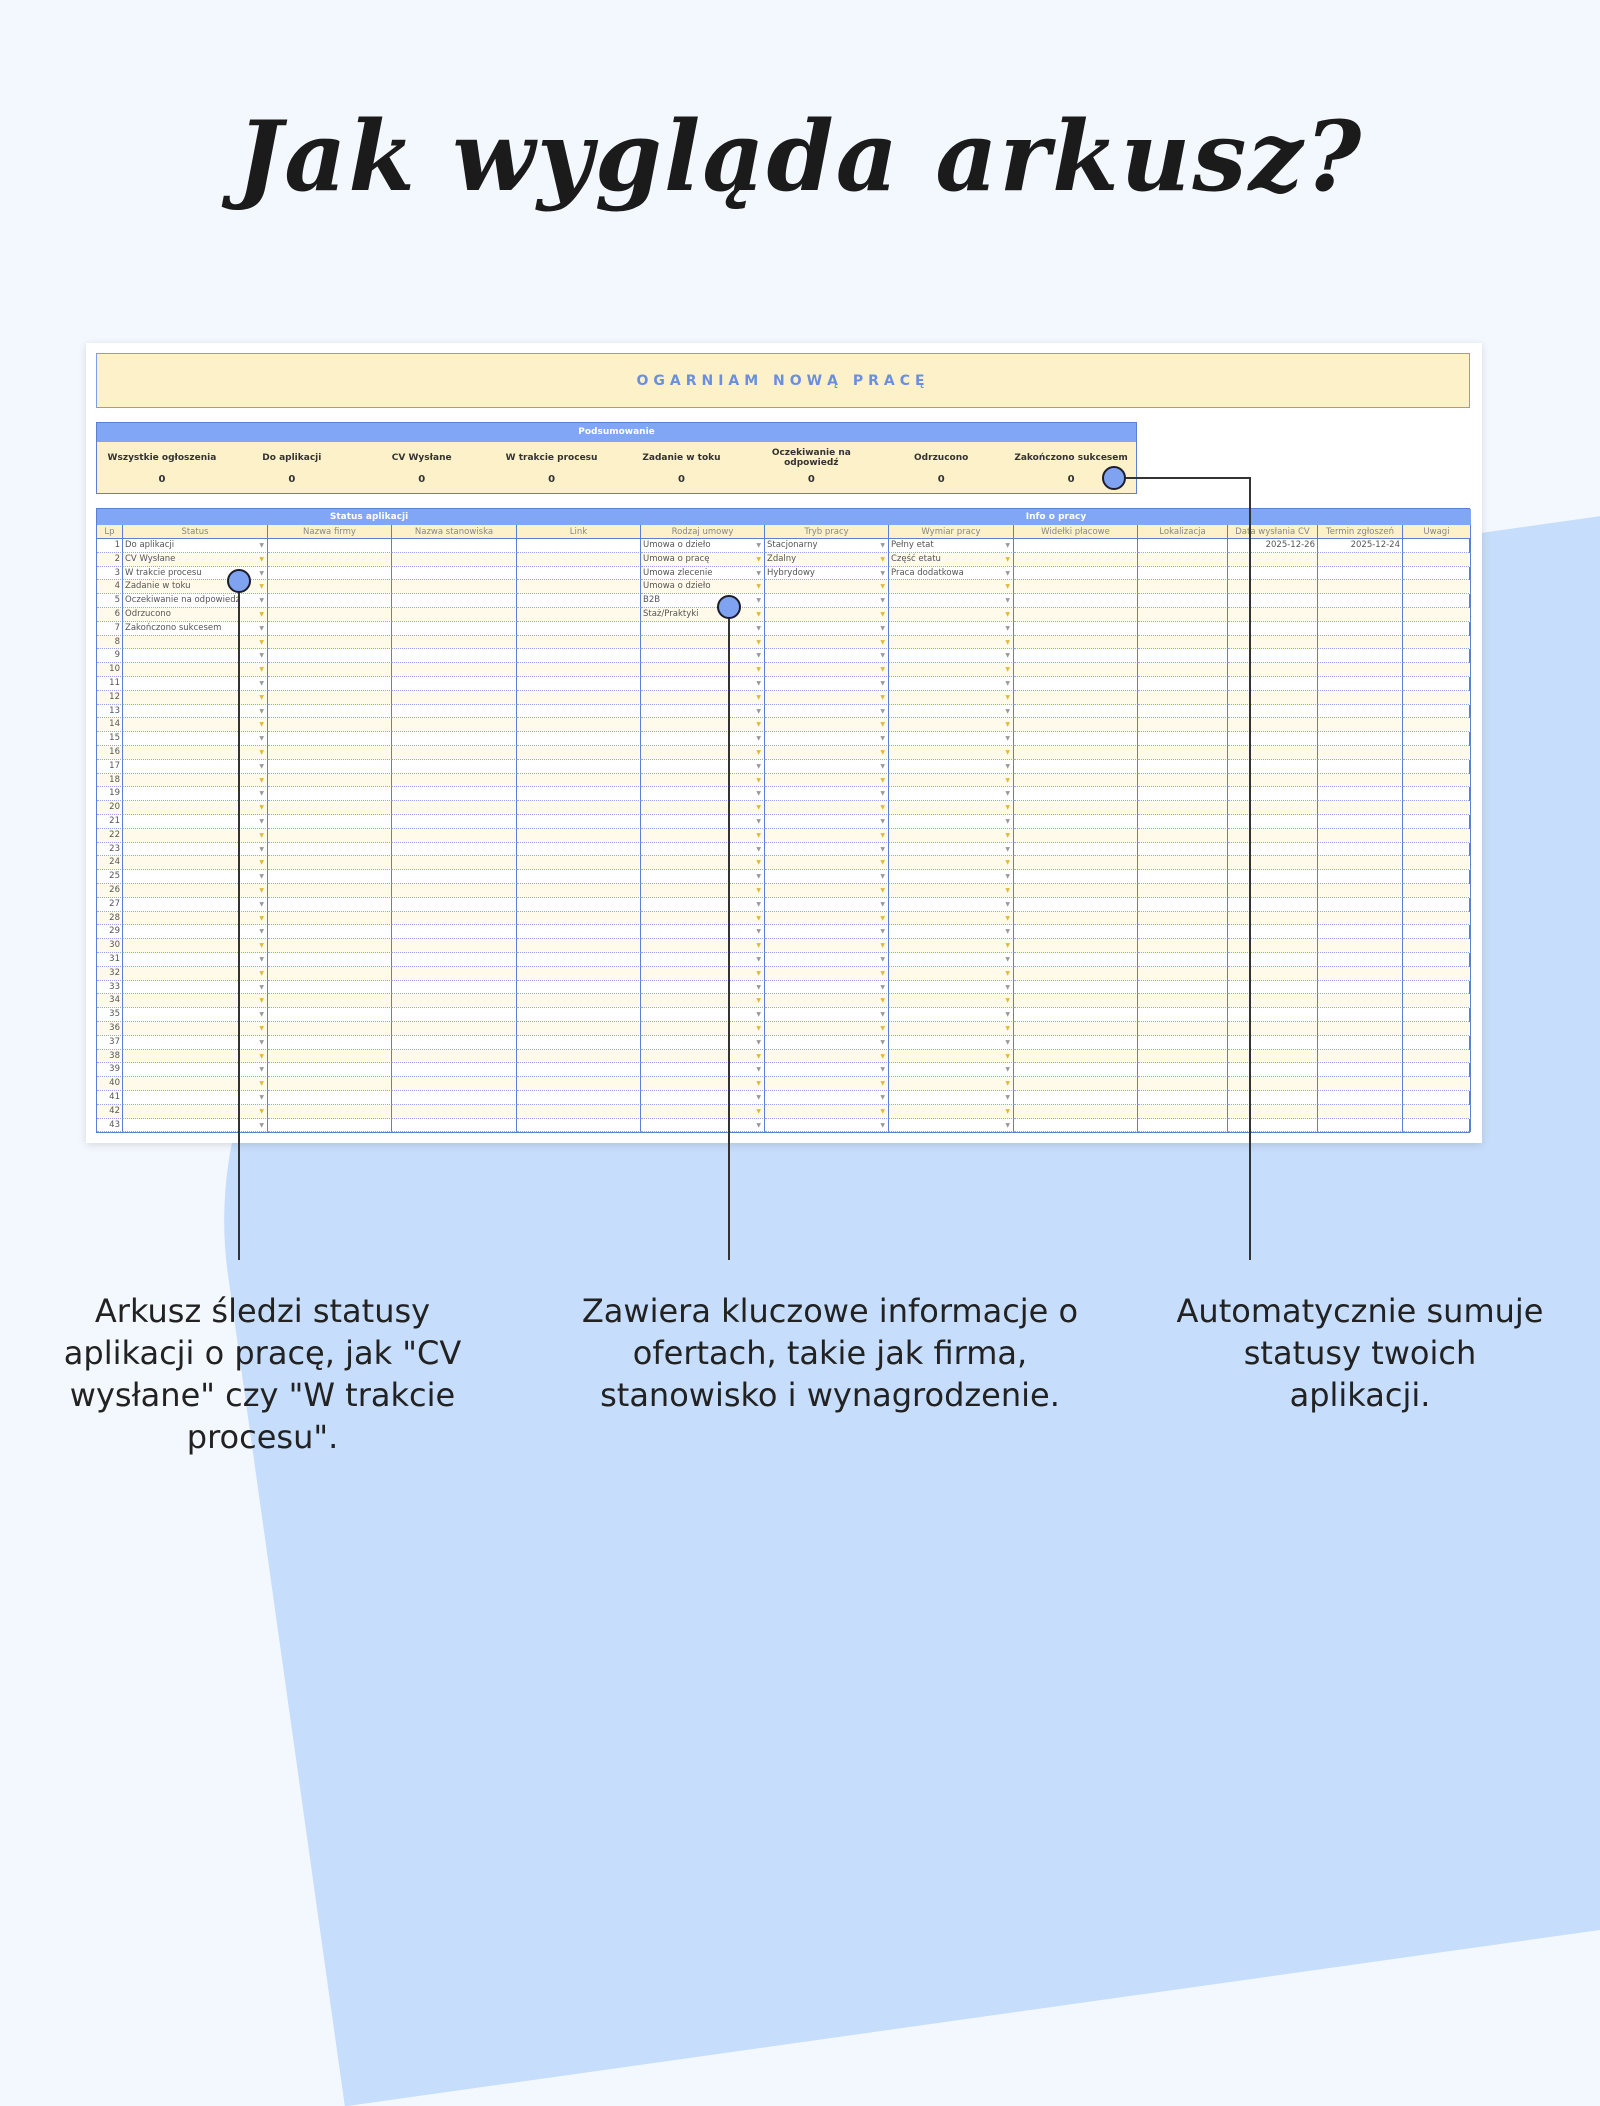  Describe the element at coordinates (827, 559) in the screenshot. I see `table-cell: Zdalny ▼` at that location.